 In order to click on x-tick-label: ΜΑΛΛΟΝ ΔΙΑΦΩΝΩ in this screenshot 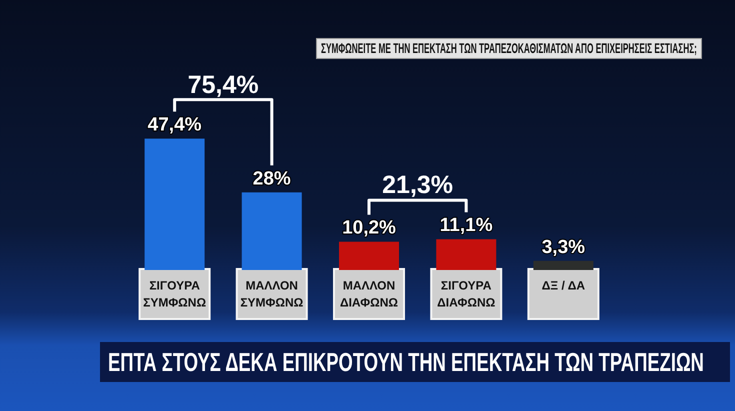, I will do `click(369, 294)`.